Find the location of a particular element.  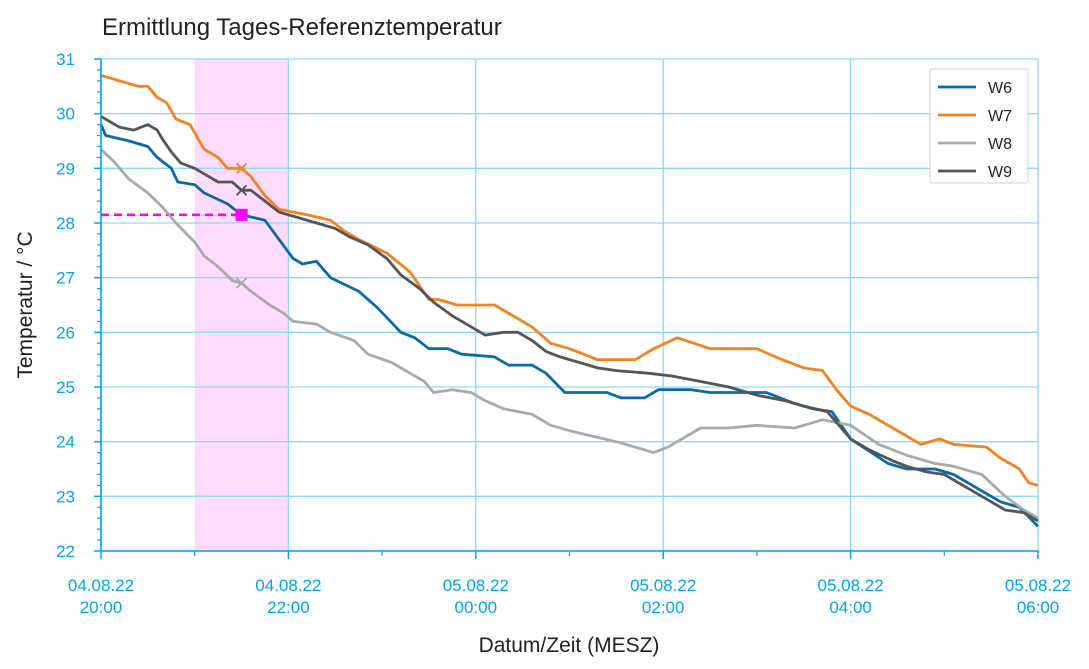

x-tick-label-time: 04:00 is located at coordinates (850, 607).